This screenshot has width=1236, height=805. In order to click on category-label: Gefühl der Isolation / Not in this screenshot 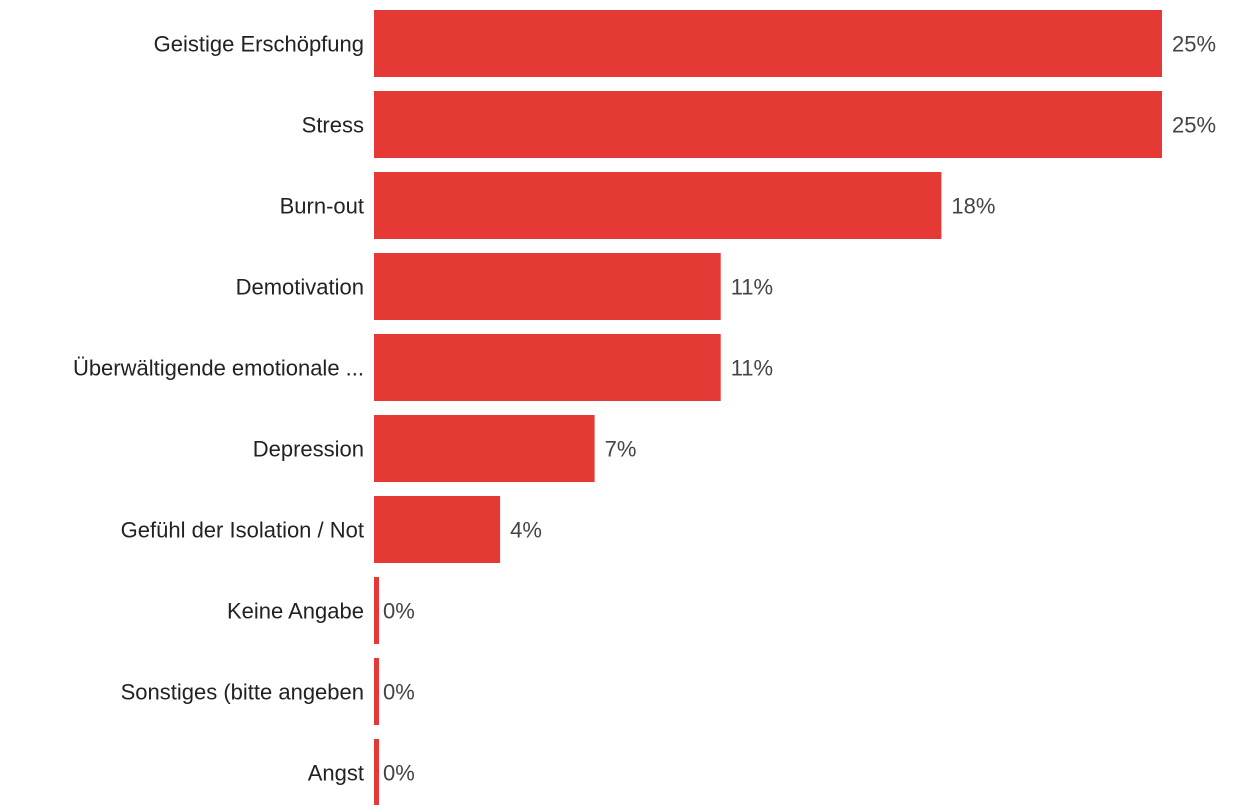, I will do `click(242, 530)`.